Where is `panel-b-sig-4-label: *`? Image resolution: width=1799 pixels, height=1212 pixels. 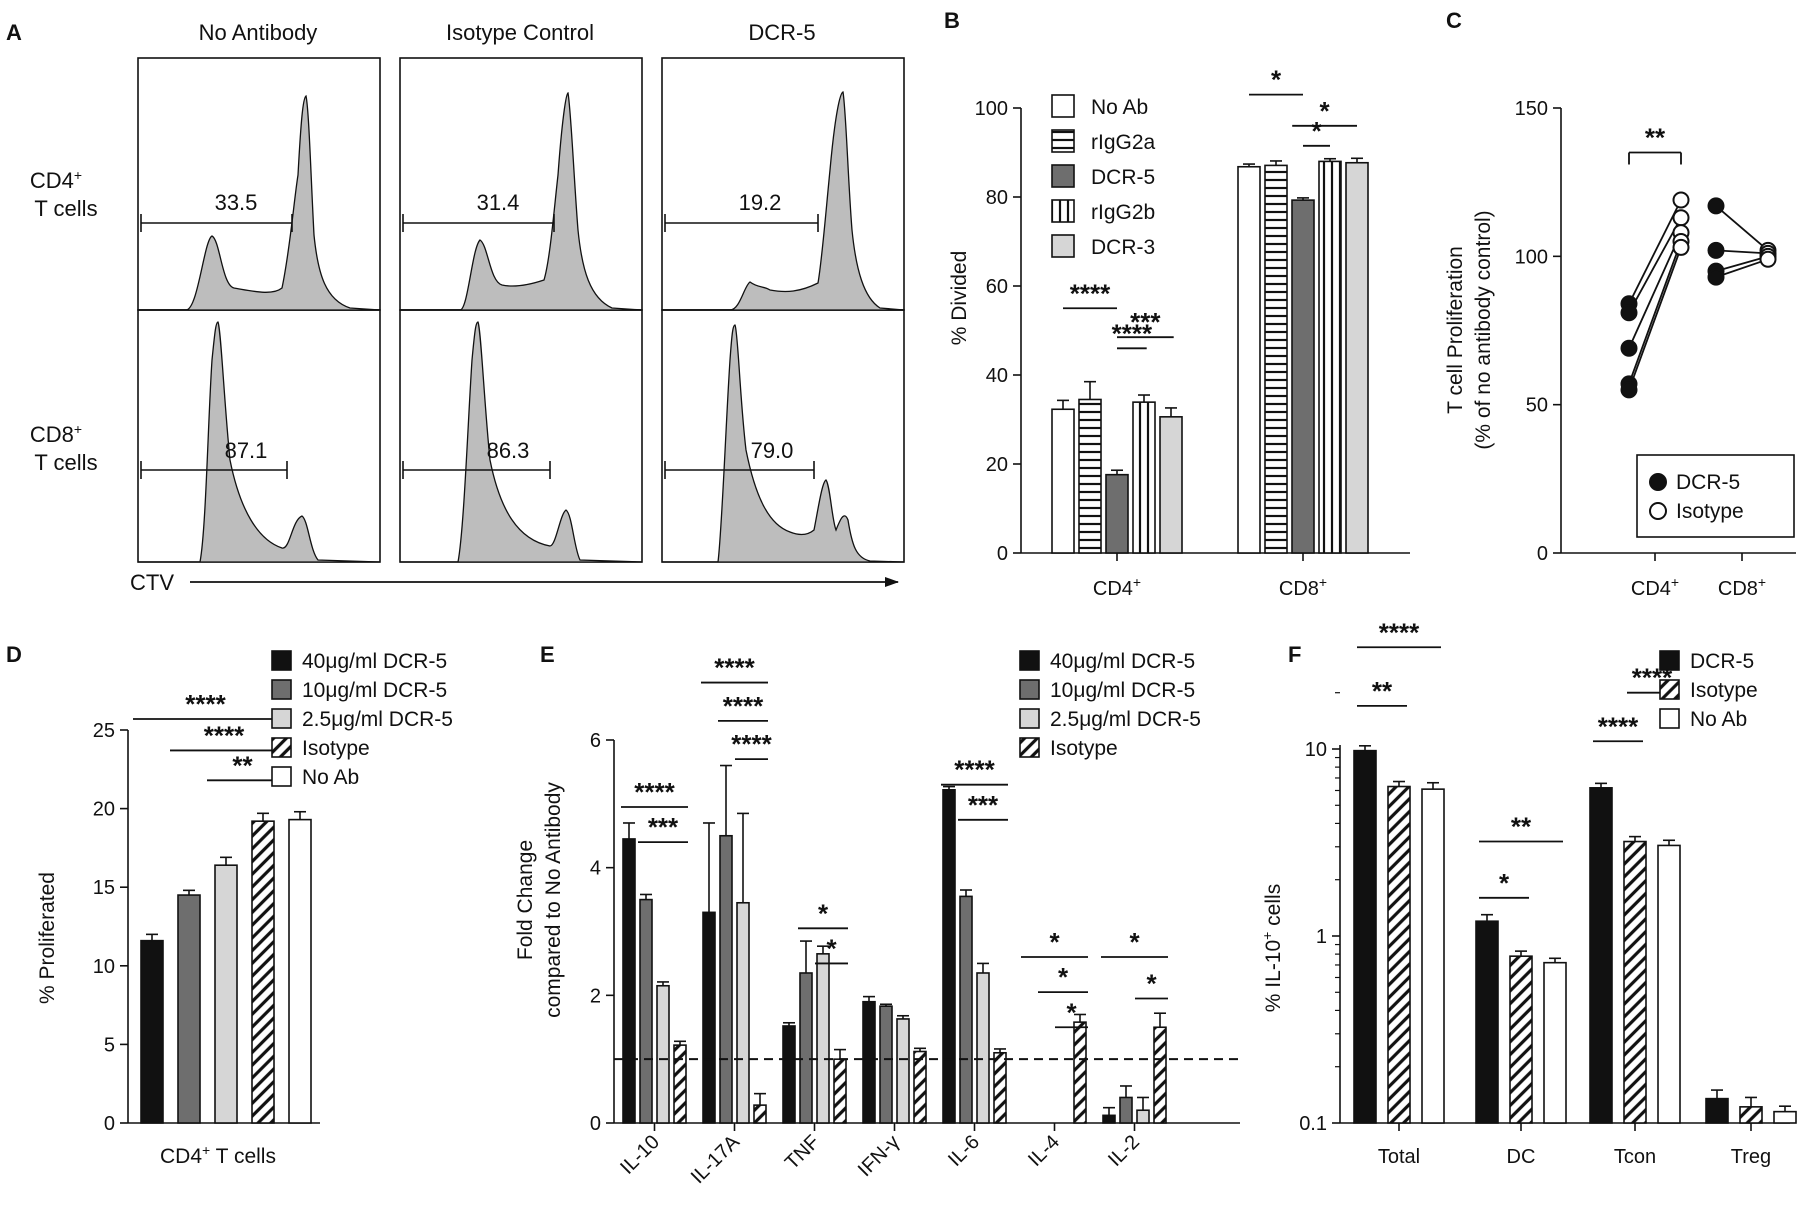
panel-b-sig-4-label: * is located at coordinates (1316, 131).